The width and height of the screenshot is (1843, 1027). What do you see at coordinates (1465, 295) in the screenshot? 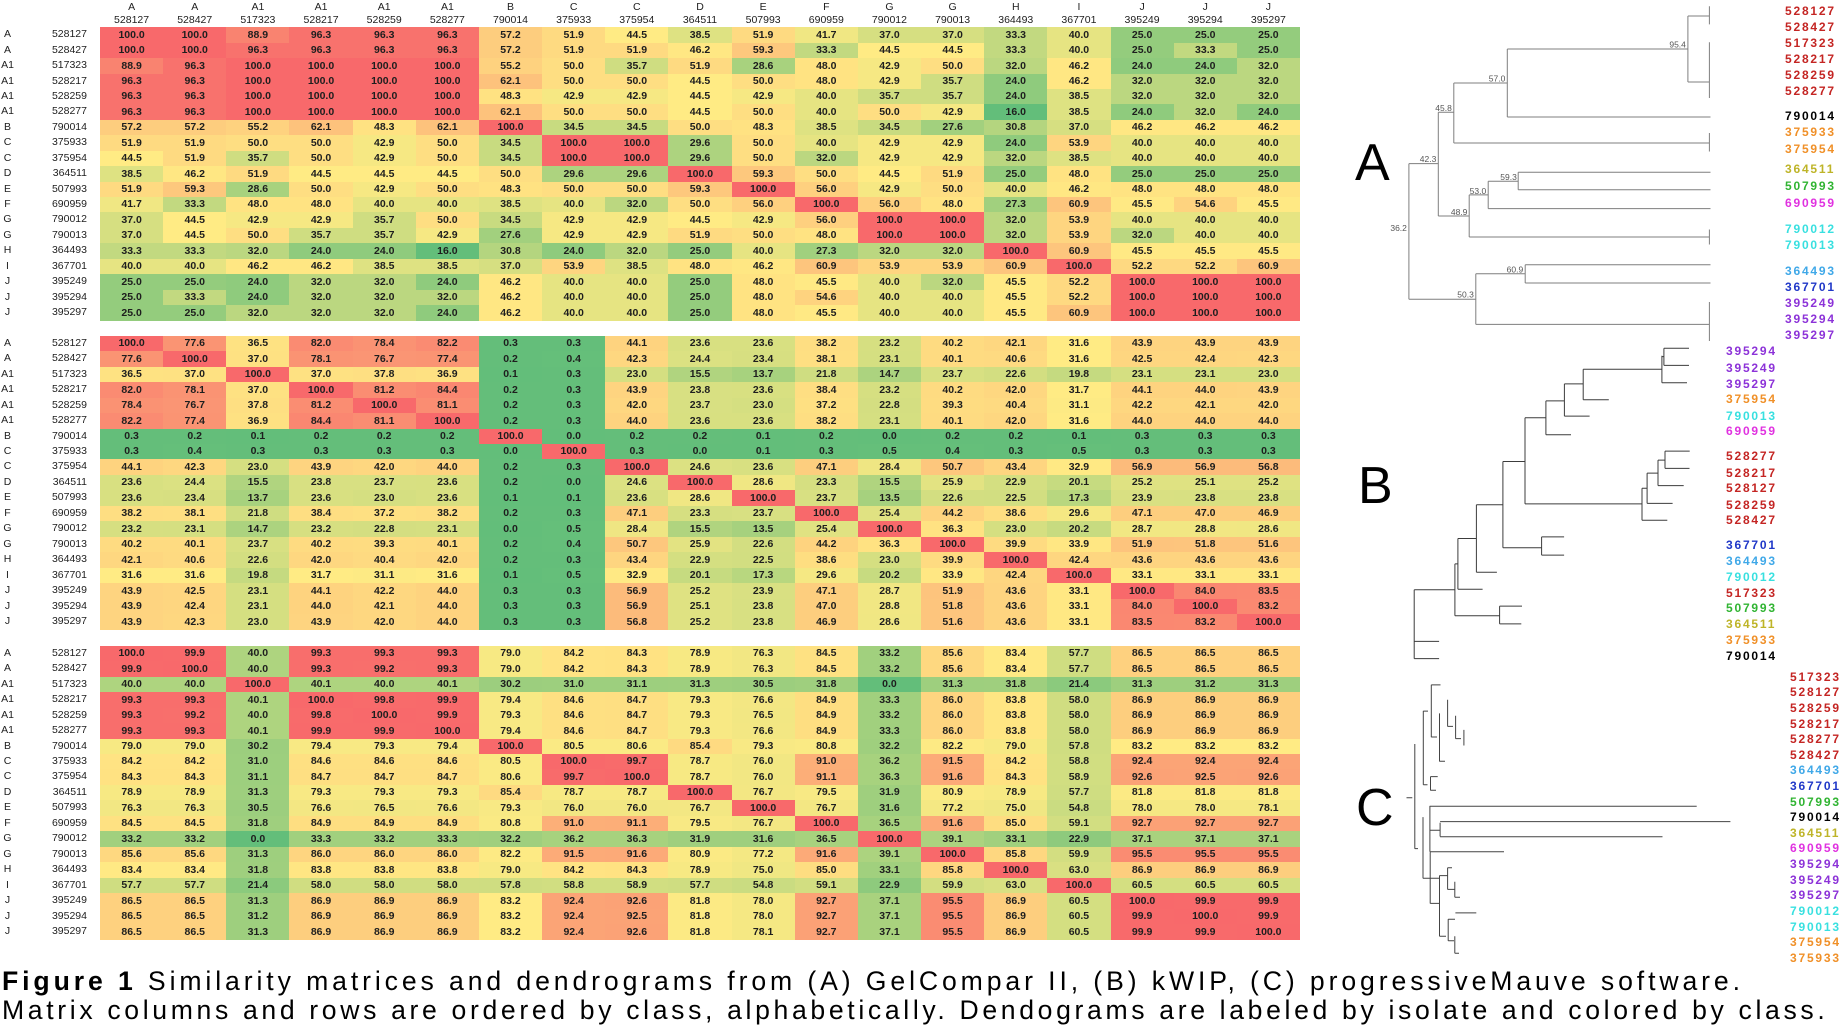
I see `svg-text: 50.3` at bounding box center [1465, 295].